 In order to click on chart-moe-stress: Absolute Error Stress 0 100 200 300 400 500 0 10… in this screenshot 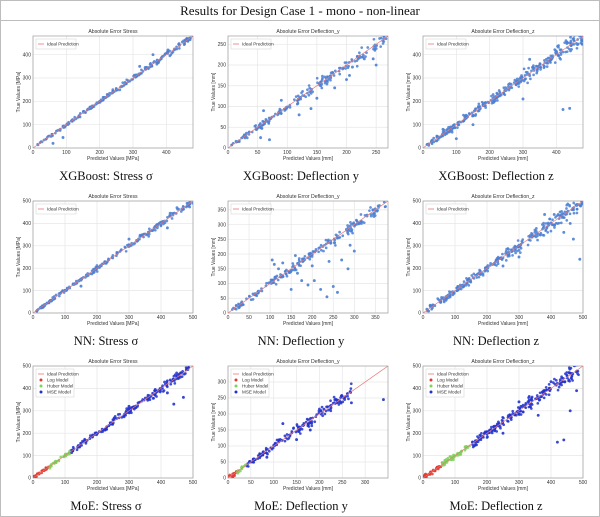, I will do `click(106, 425)`.